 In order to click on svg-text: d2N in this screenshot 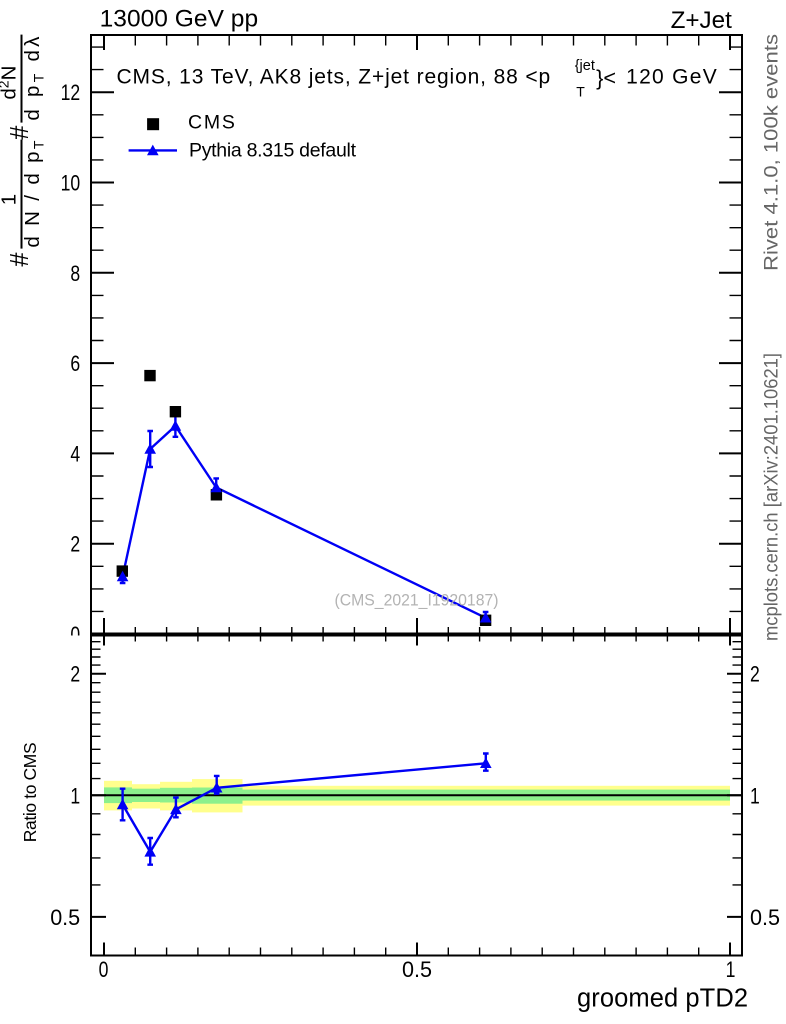, I will do `click(10, 83)`.